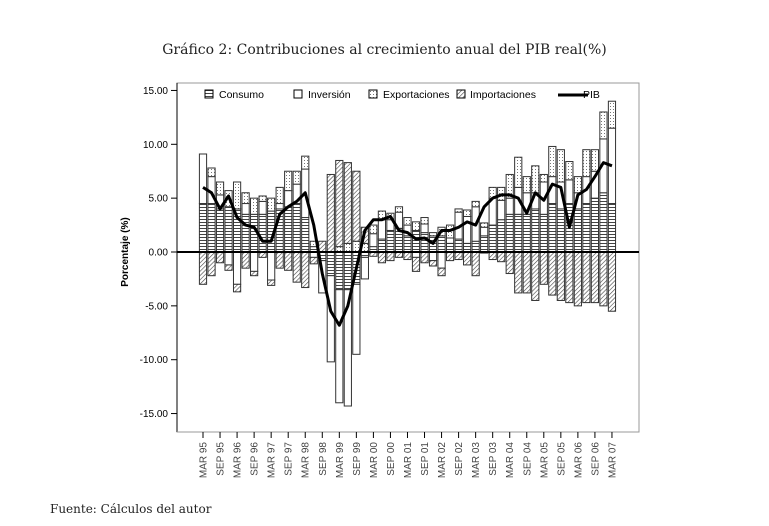 The width and height of the screenshot is (769, 526). I want to click on x-tick-label: MAR 00, so click(374, 460).